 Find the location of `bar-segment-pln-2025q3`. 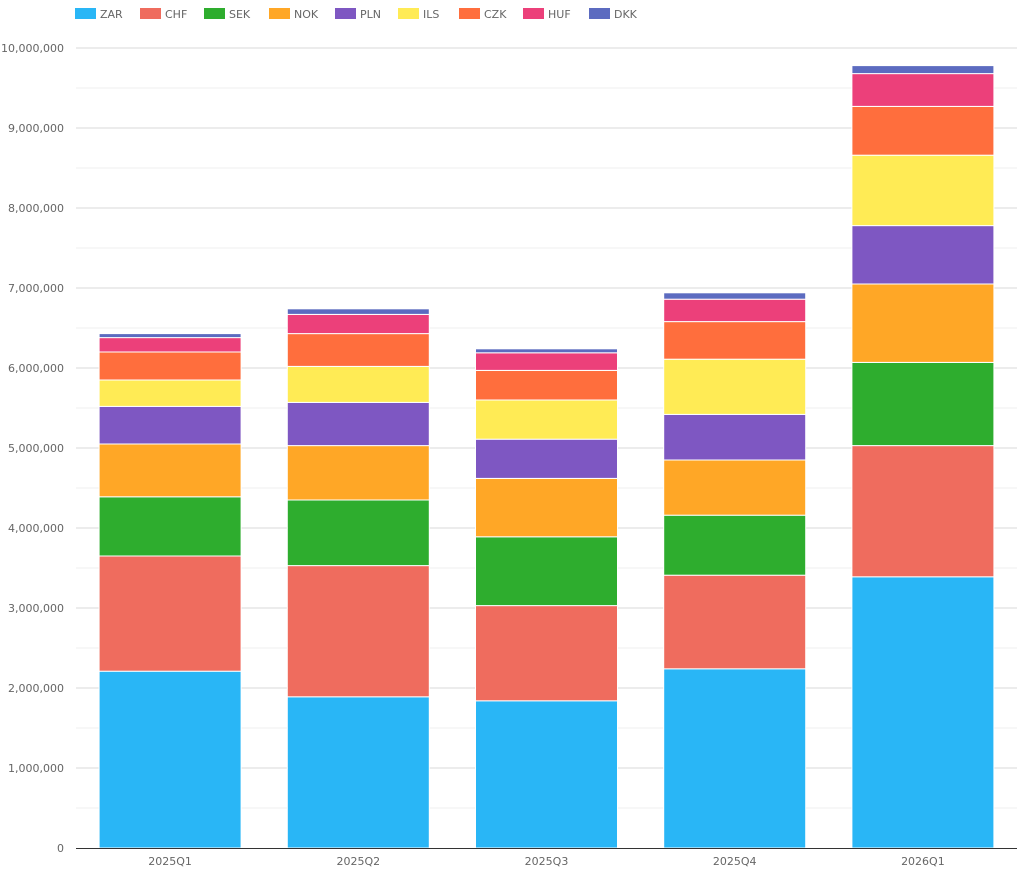

bar-segment-pln-2025q3 is located at coordinates (546, 458).